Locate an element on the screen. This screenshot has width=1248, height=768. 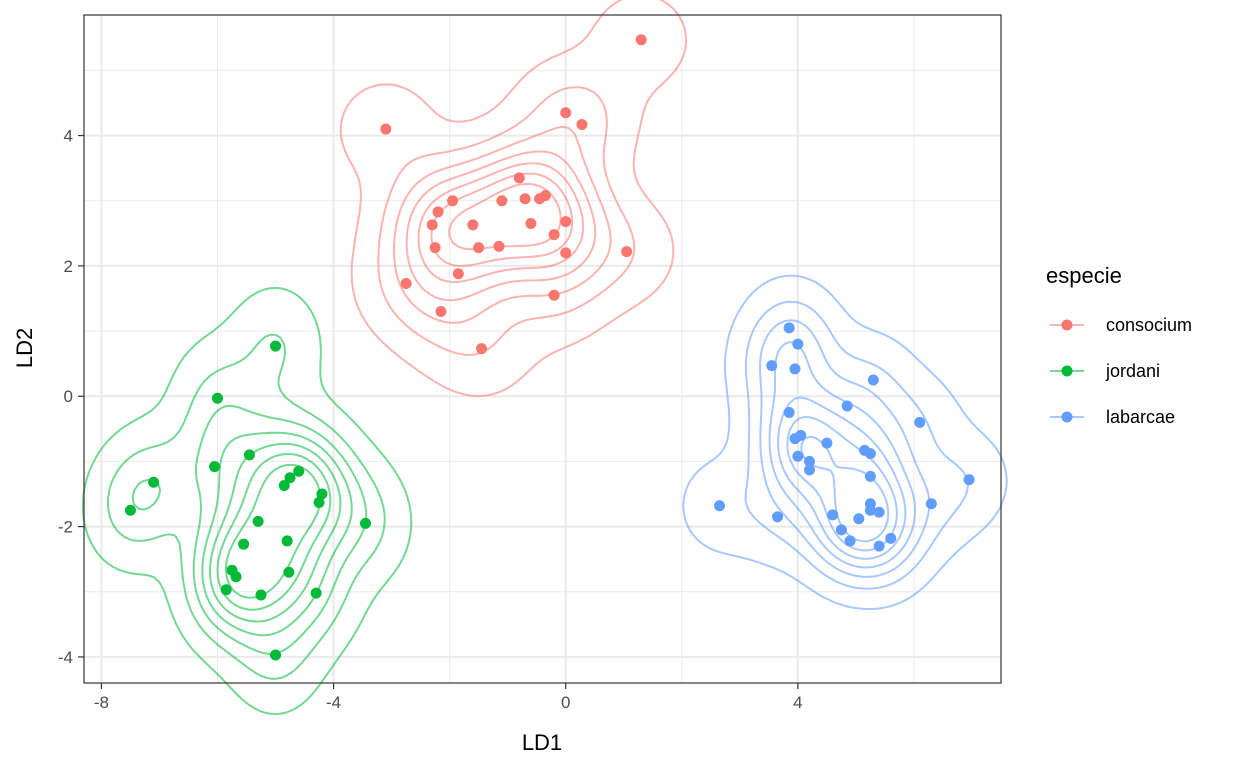
legend-key-labarcae is located at coordinates (1067, 417).